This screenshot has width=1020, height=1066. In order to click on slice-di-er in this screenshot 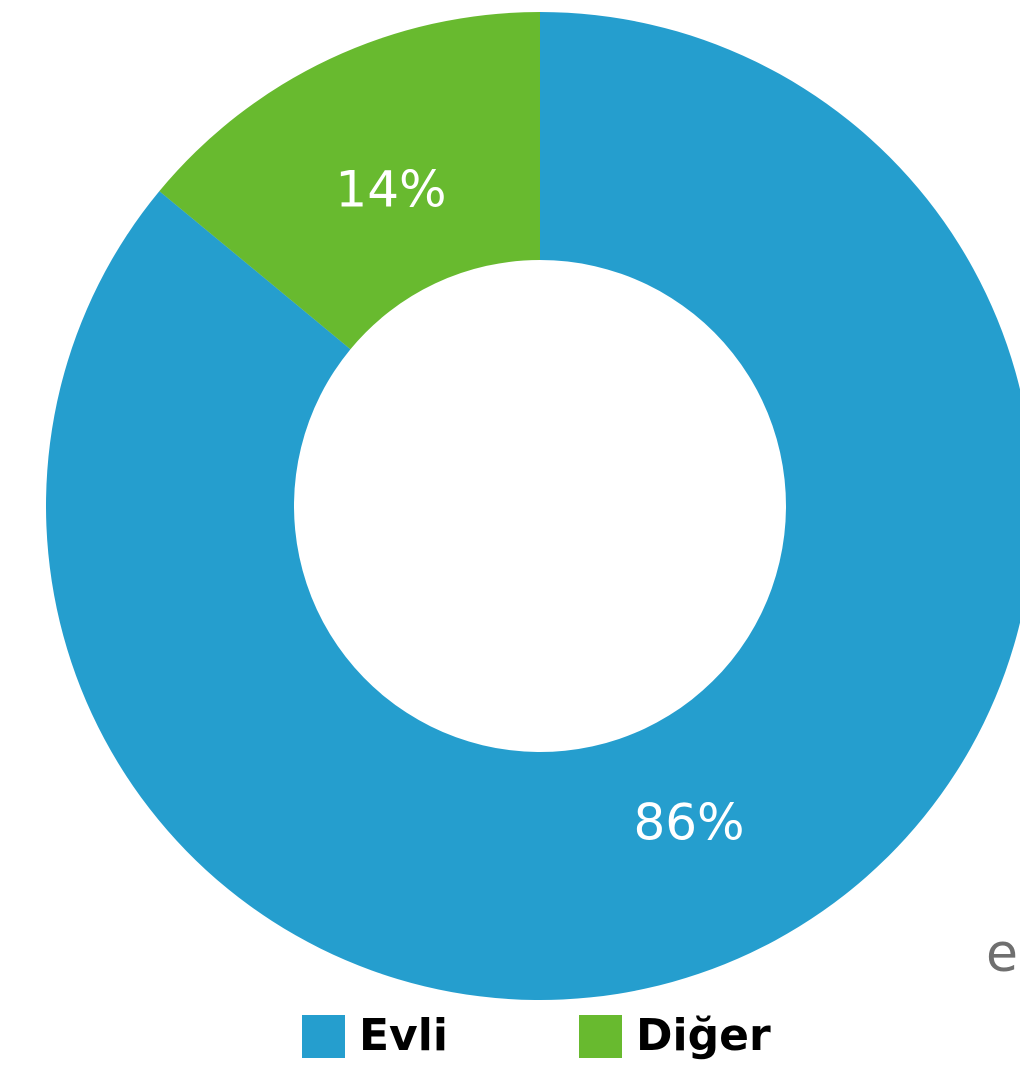, I will do `click(349, 181)`.